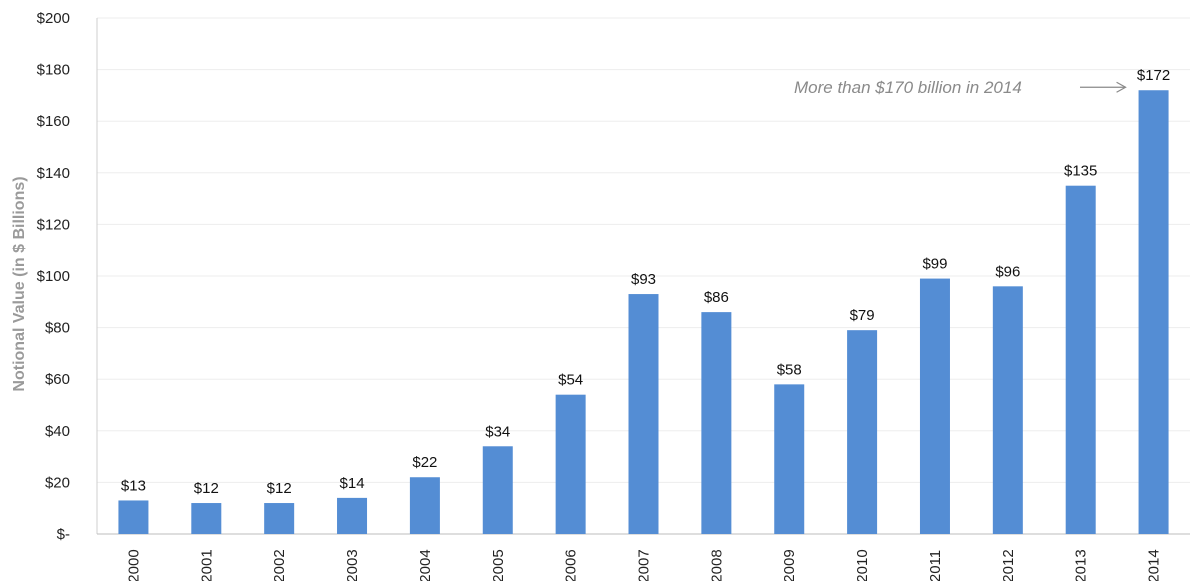  I want to click on y-tick-label: $160, so click(53, 121).